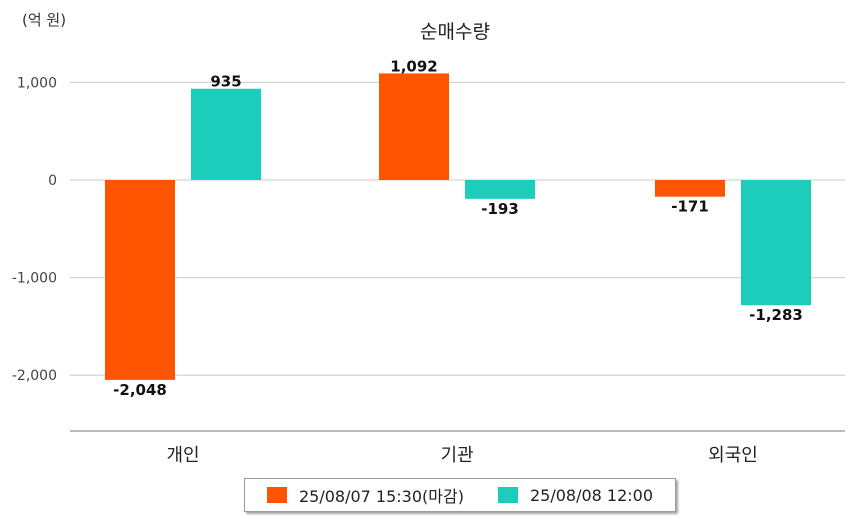 This screenshot has height=520, width=854. What do you see at coordinates (591, 495) in the screenshot?
I see `legend-label: 25/08/08 12:00` at bounding box center [591, 495].